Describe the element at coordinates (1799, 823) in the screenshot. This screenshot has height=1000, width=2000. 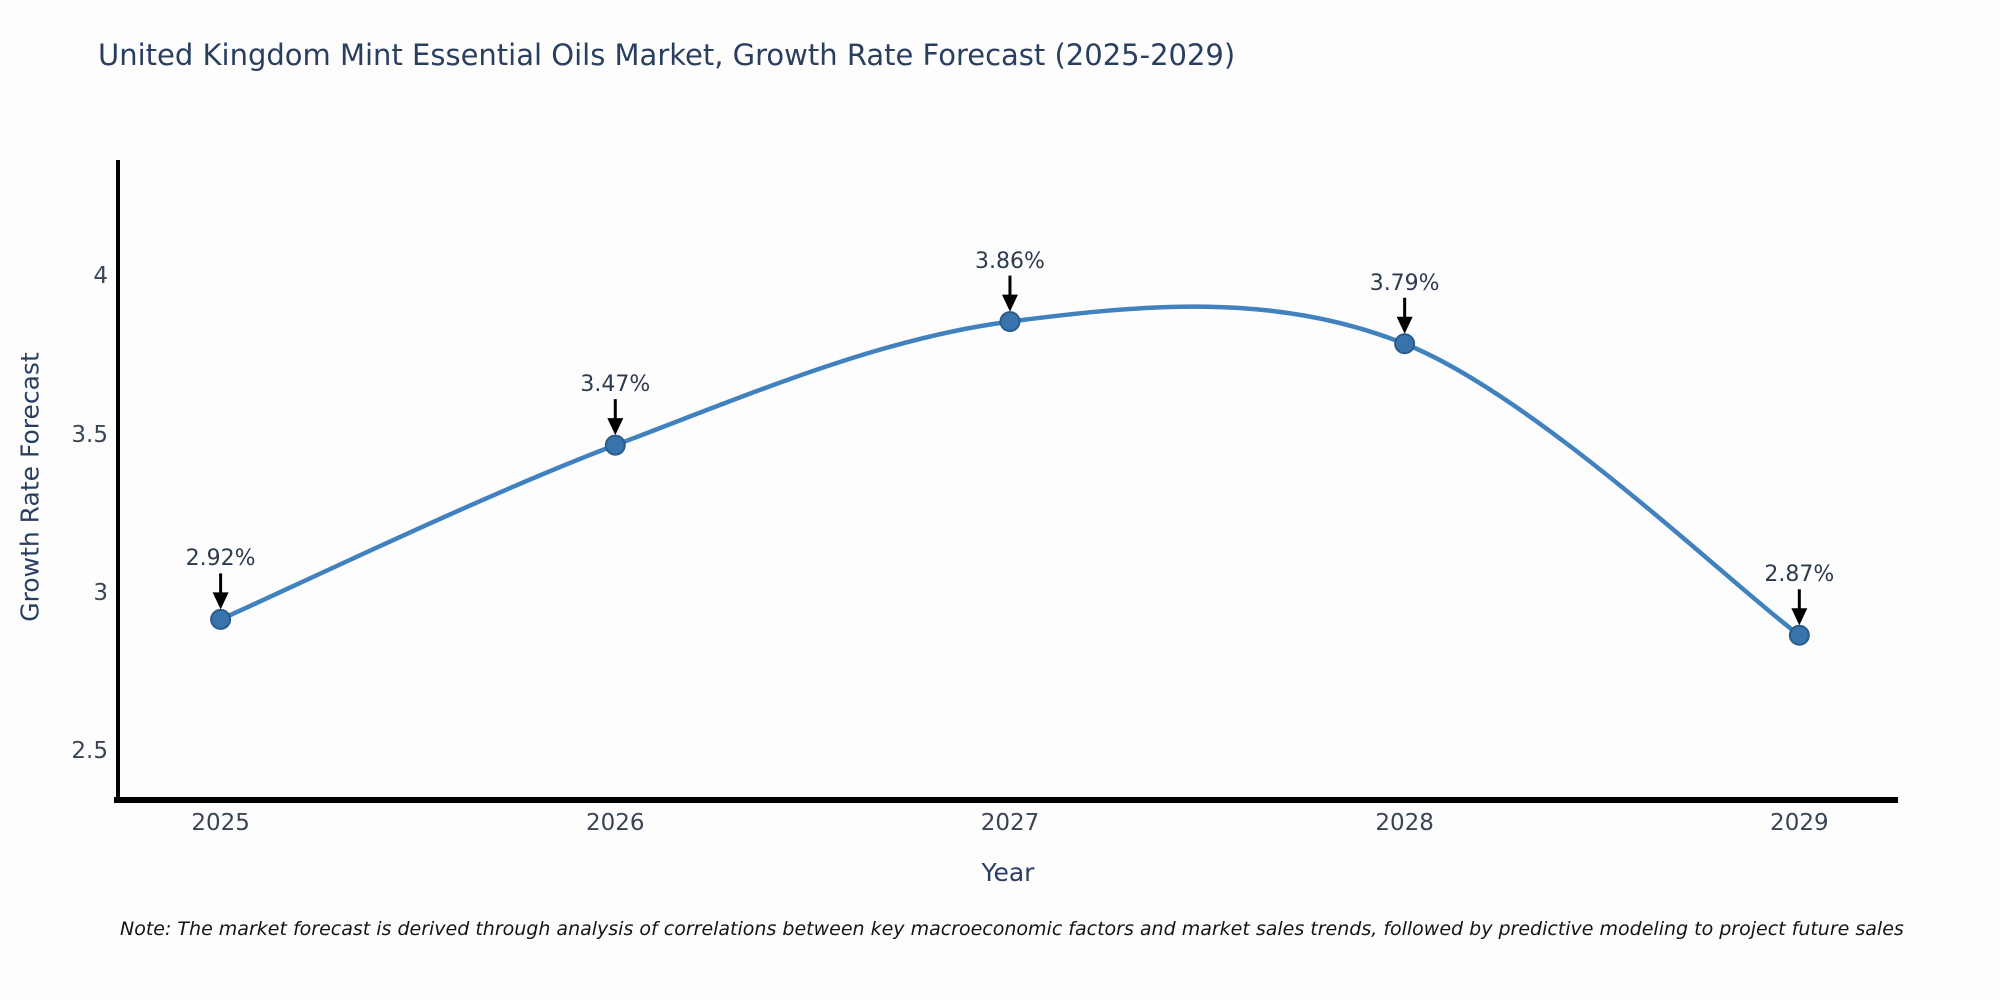
I see `x-tick-2029: 2029` at that location.